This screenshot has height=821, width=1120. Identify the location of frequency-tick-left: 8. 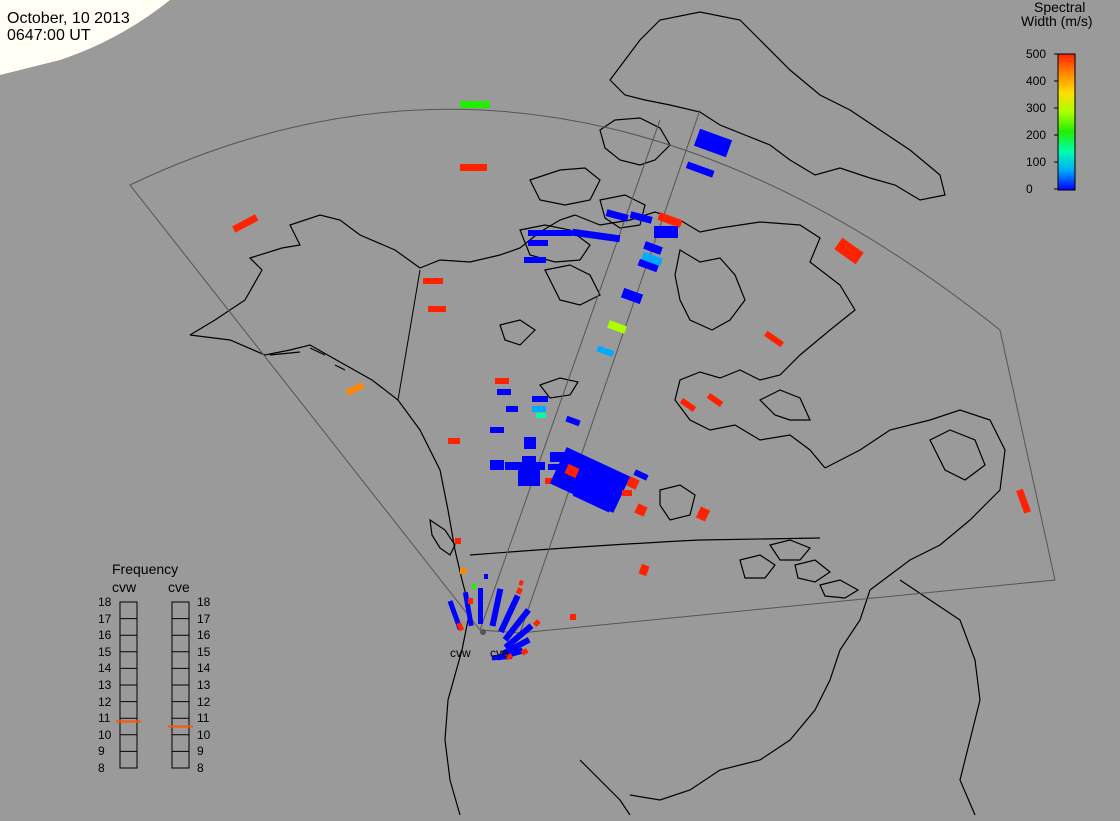
(101, 768).